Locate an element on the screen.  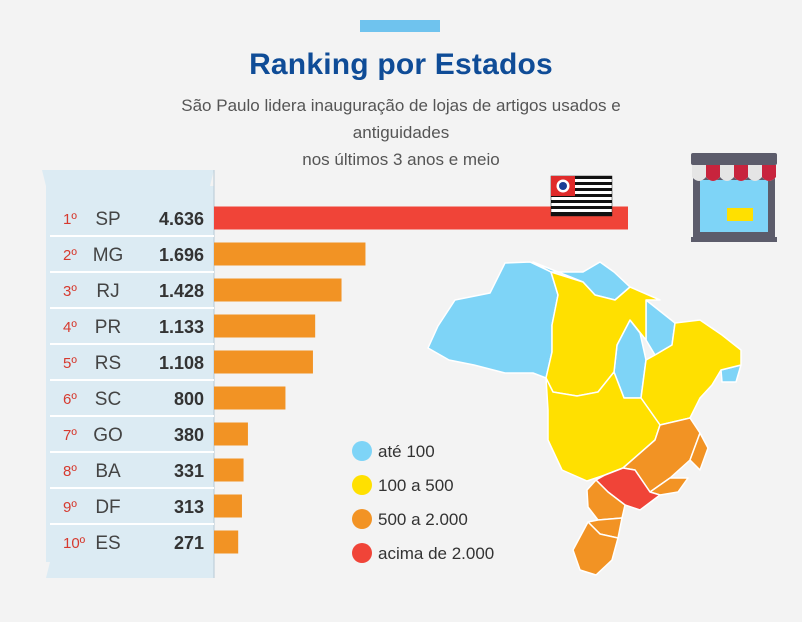
bar-df is located at coordinates (228, 506).